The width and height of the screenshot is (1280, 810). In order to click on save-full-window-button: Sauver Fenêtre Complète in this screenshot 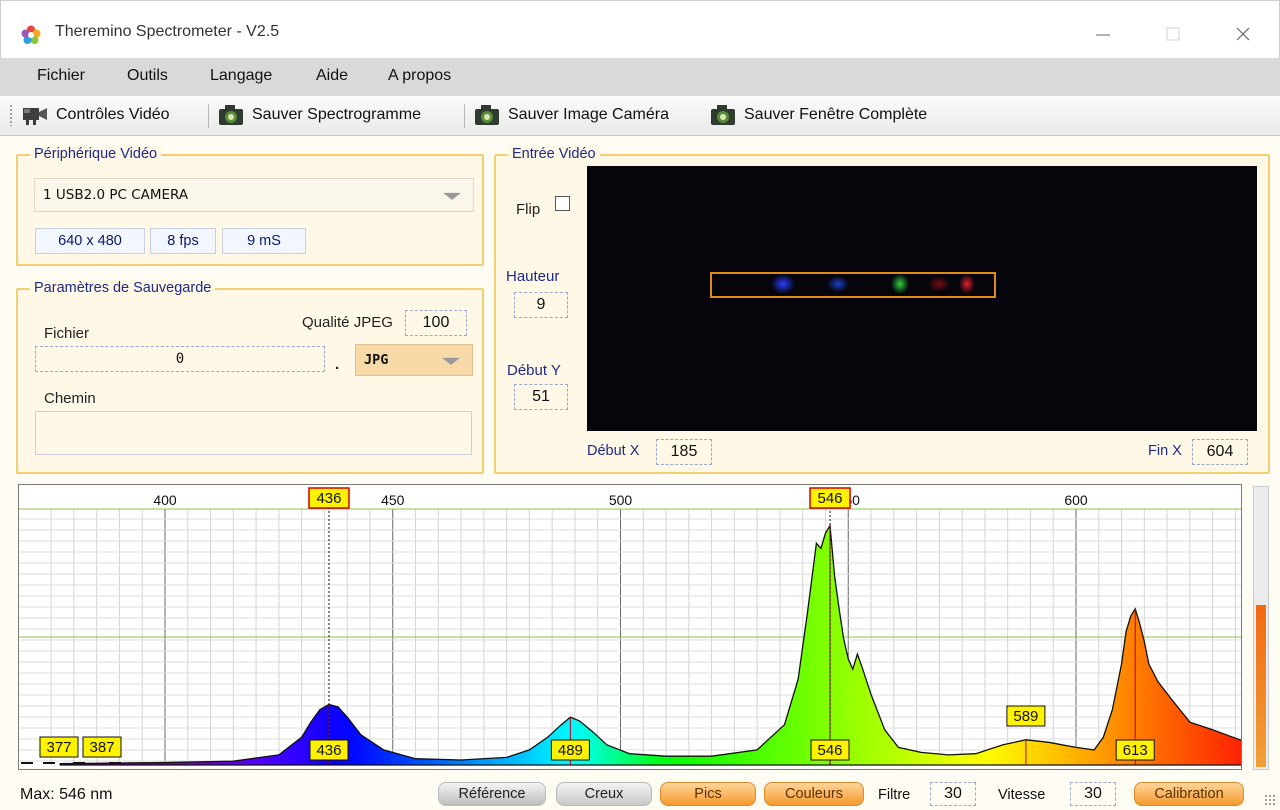, I will do `click(818, 115)`.